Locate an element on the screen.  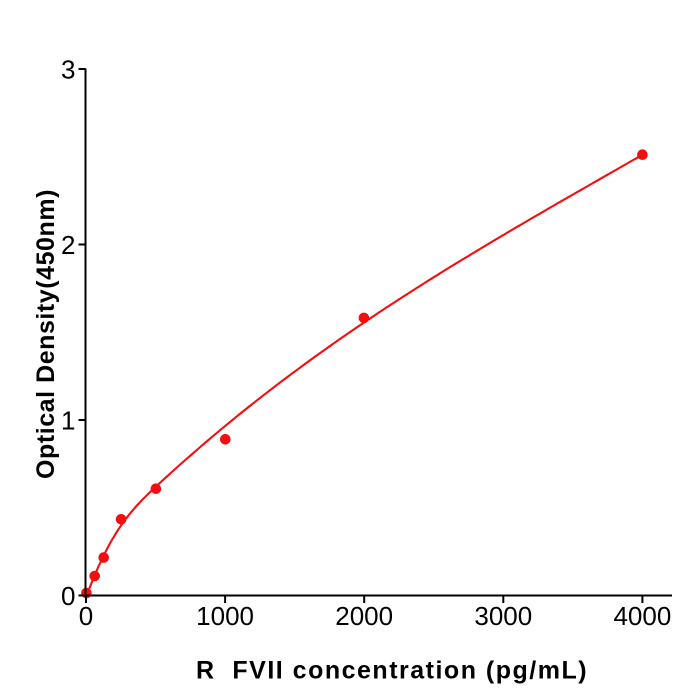
svg-text: R FVII concentration (pg/mL) is located at coordinates (392, 671).